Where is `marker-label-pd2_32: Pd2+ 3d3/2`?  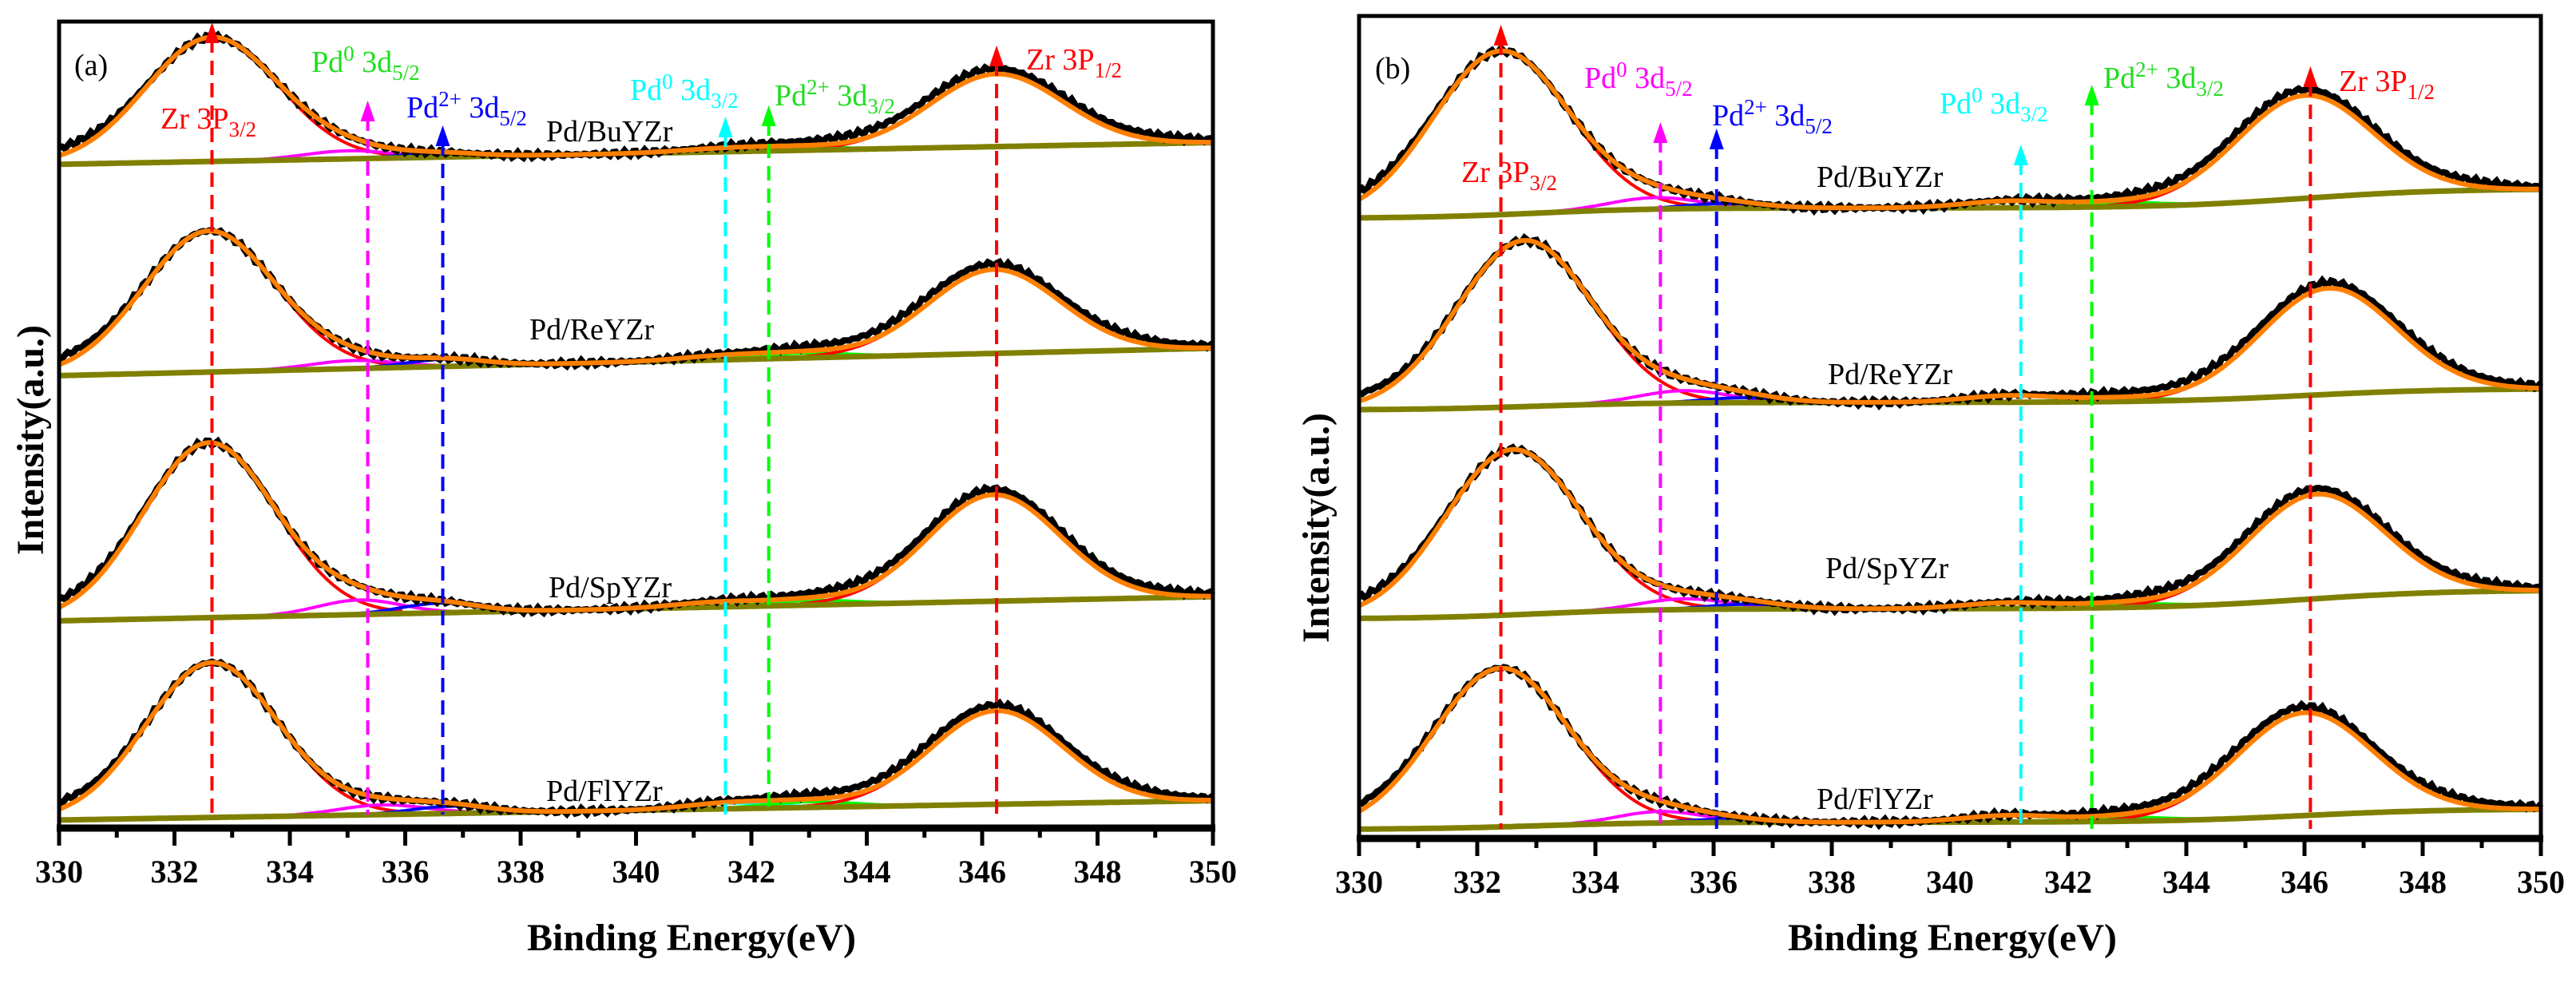 marker-label-pd2_32: Pd2+ 3d3/2 is located at coordinates (835, 96).